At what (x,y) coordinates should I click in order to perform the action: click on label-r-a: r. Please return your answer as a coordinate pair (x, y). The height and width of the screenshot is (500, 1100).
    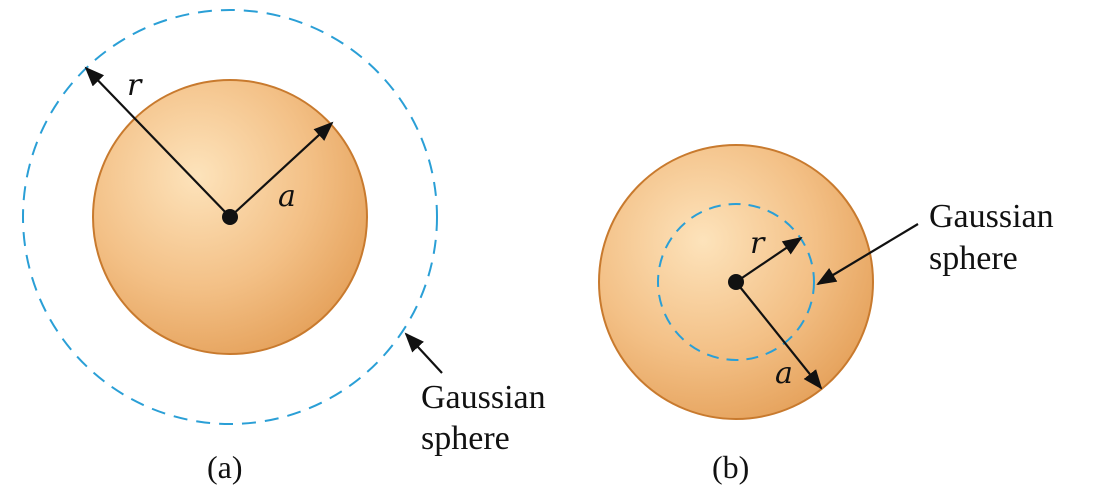
    Looking at the image, I should click on (135, 85).